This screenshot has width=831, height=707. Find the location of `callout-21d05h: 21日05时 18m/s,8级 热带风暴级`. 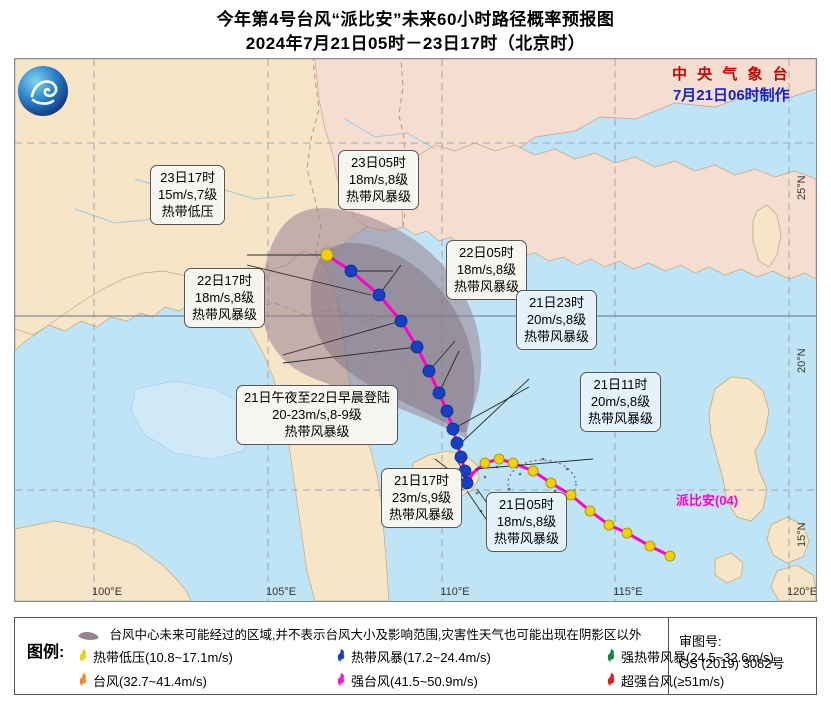

callout-21d05h: 21日05时 18m/s,8级 热带风暴级 is located at coordinates (527, 522).